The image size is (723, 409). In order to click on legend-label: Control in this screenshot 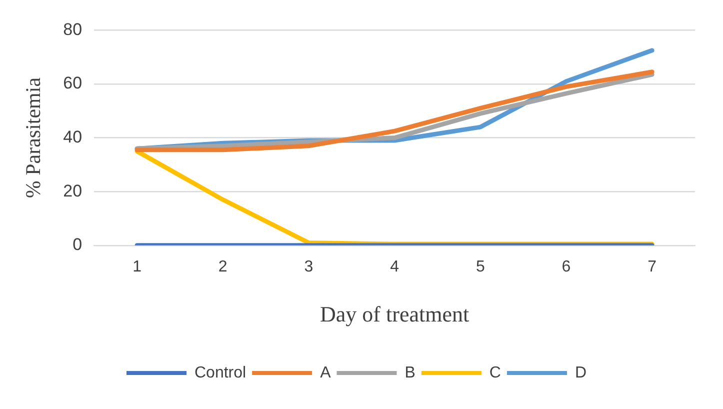, I will do `click(220, 373)`.